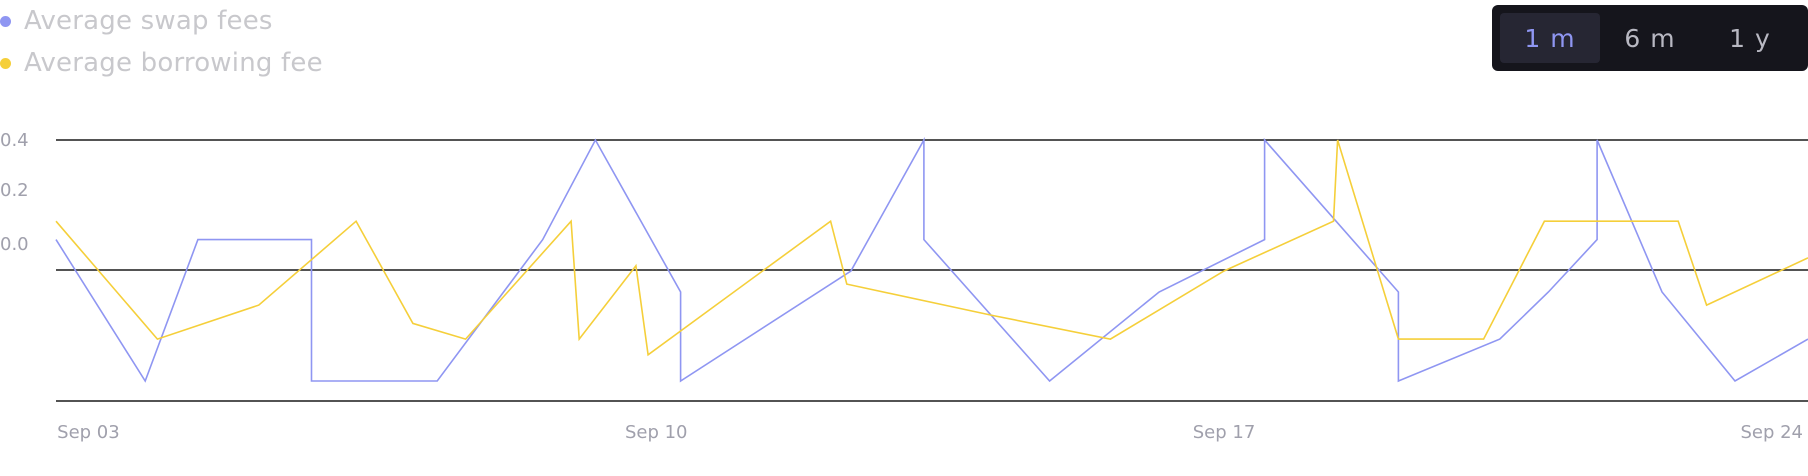 The height and width of the screenshot is (476, 1808). Describe the element at coordinates (88, 432) in the screenshot. I see `x-tick-label: Sep 03` at that location.